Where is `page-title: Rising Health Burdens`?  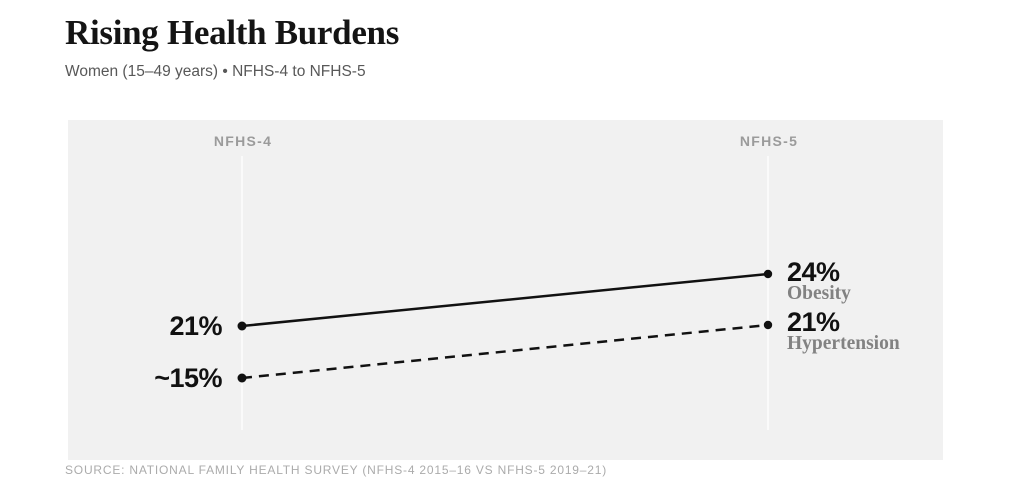 page-title: Rising Health Burdens is located at coordinates (232, 32).